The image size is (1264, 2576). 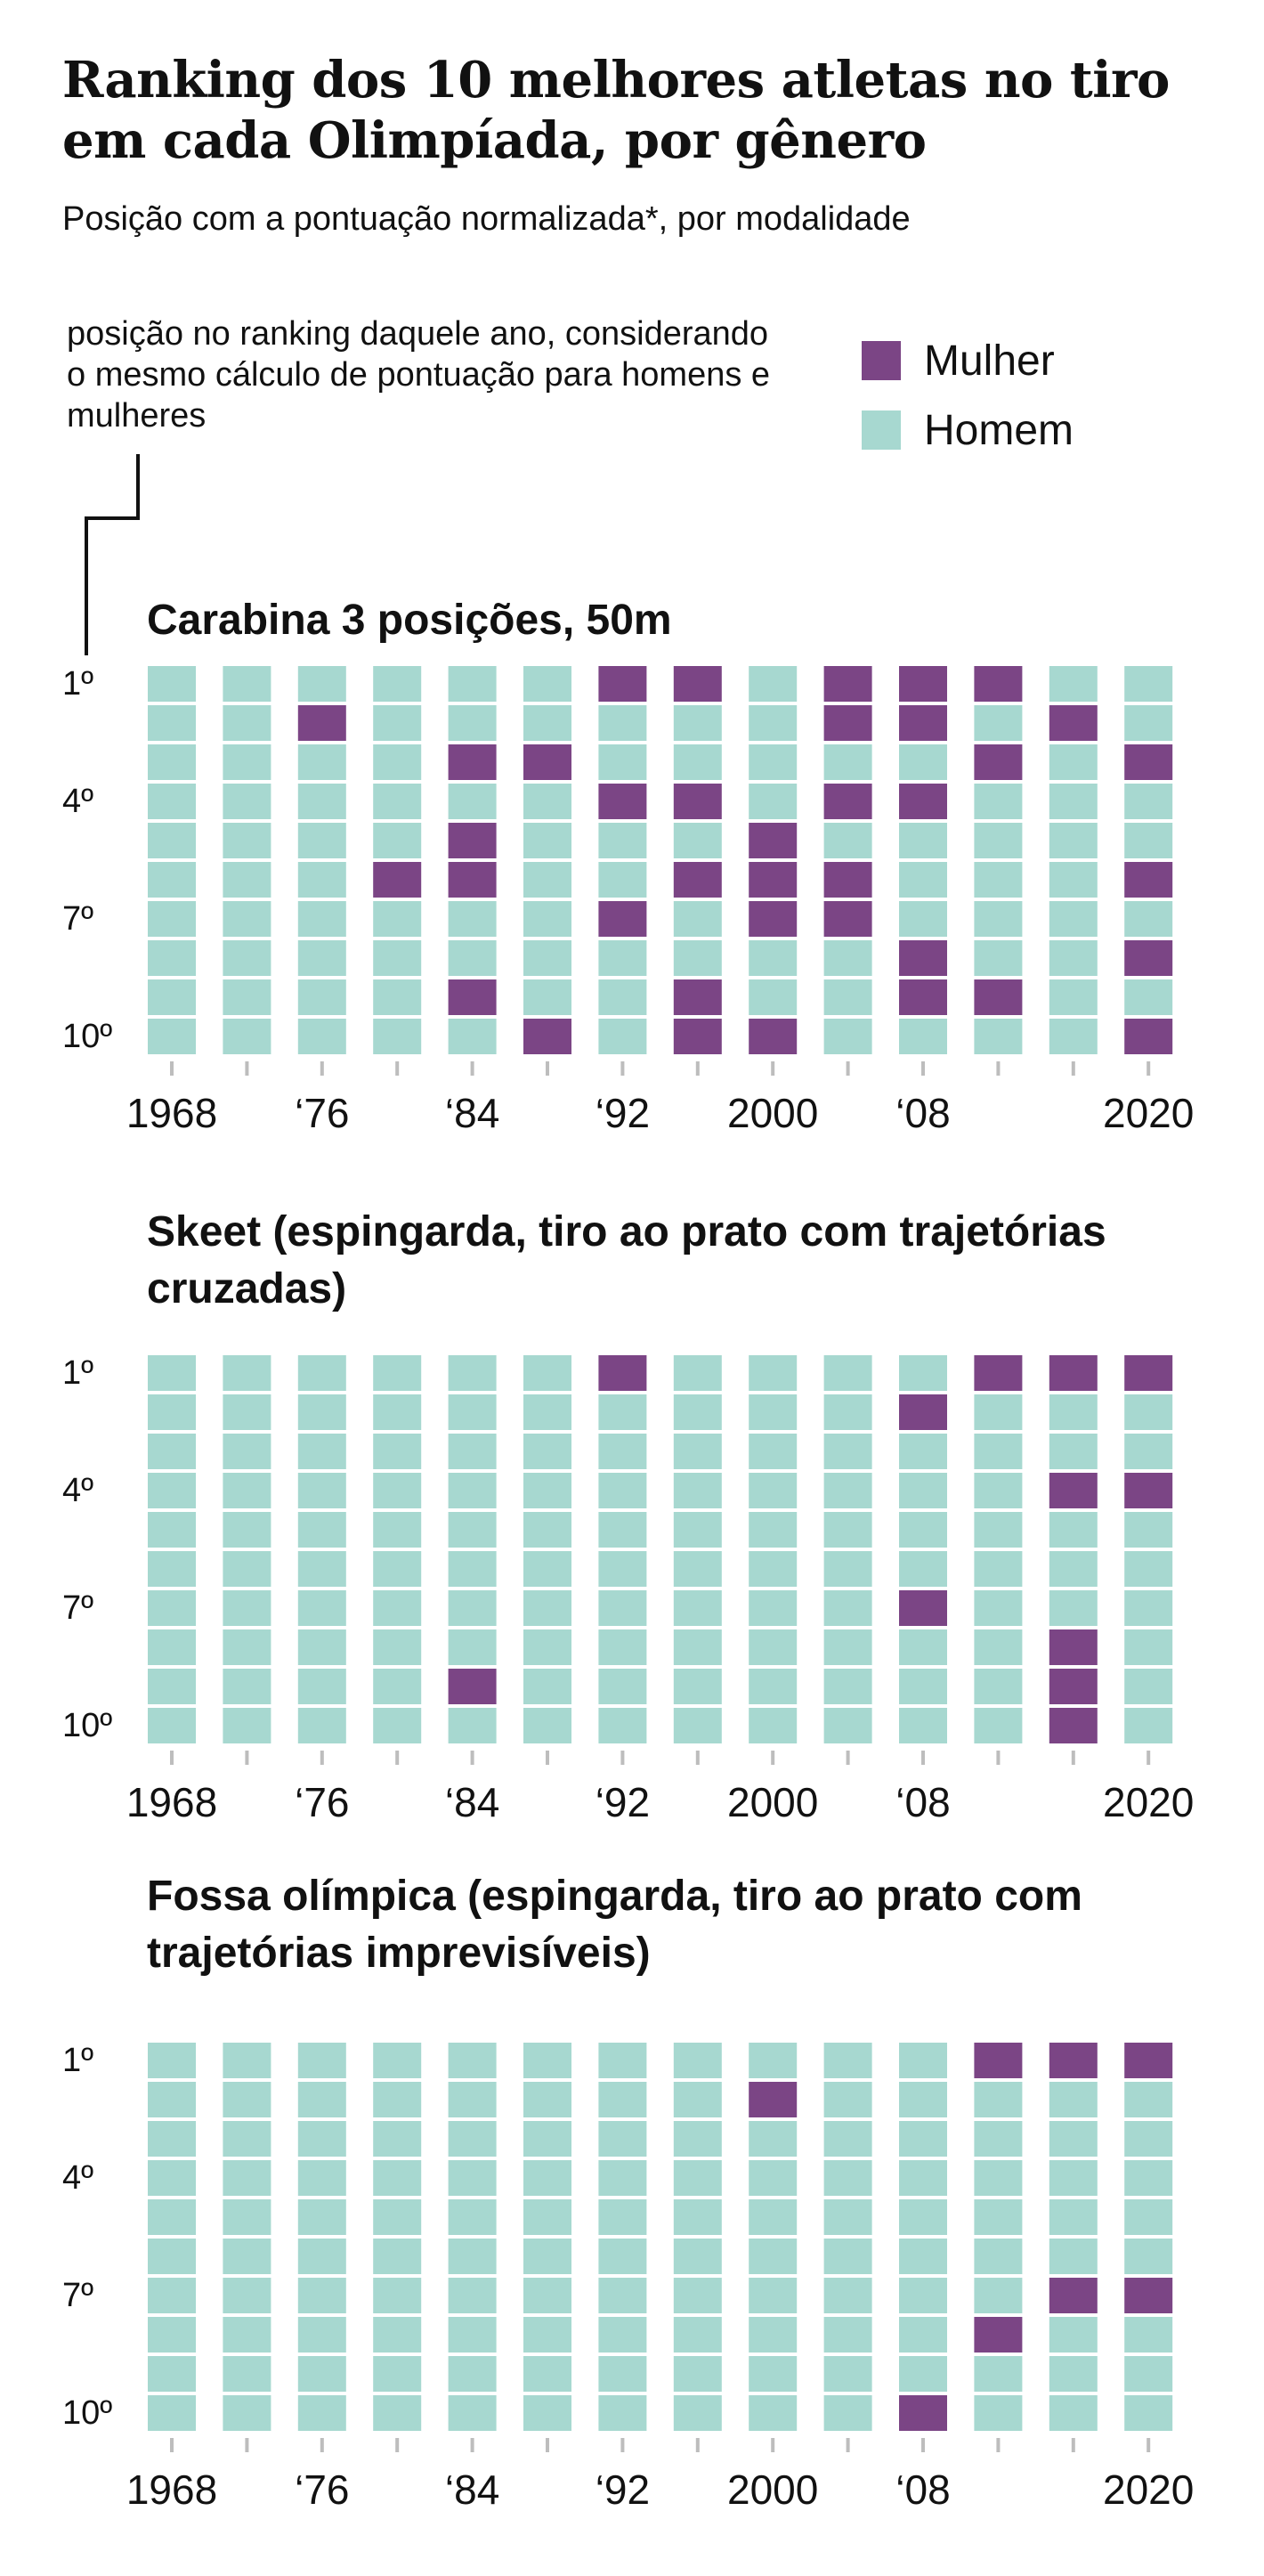 I want to click on legend-label-man: Homem, so click(x=999, y=430).